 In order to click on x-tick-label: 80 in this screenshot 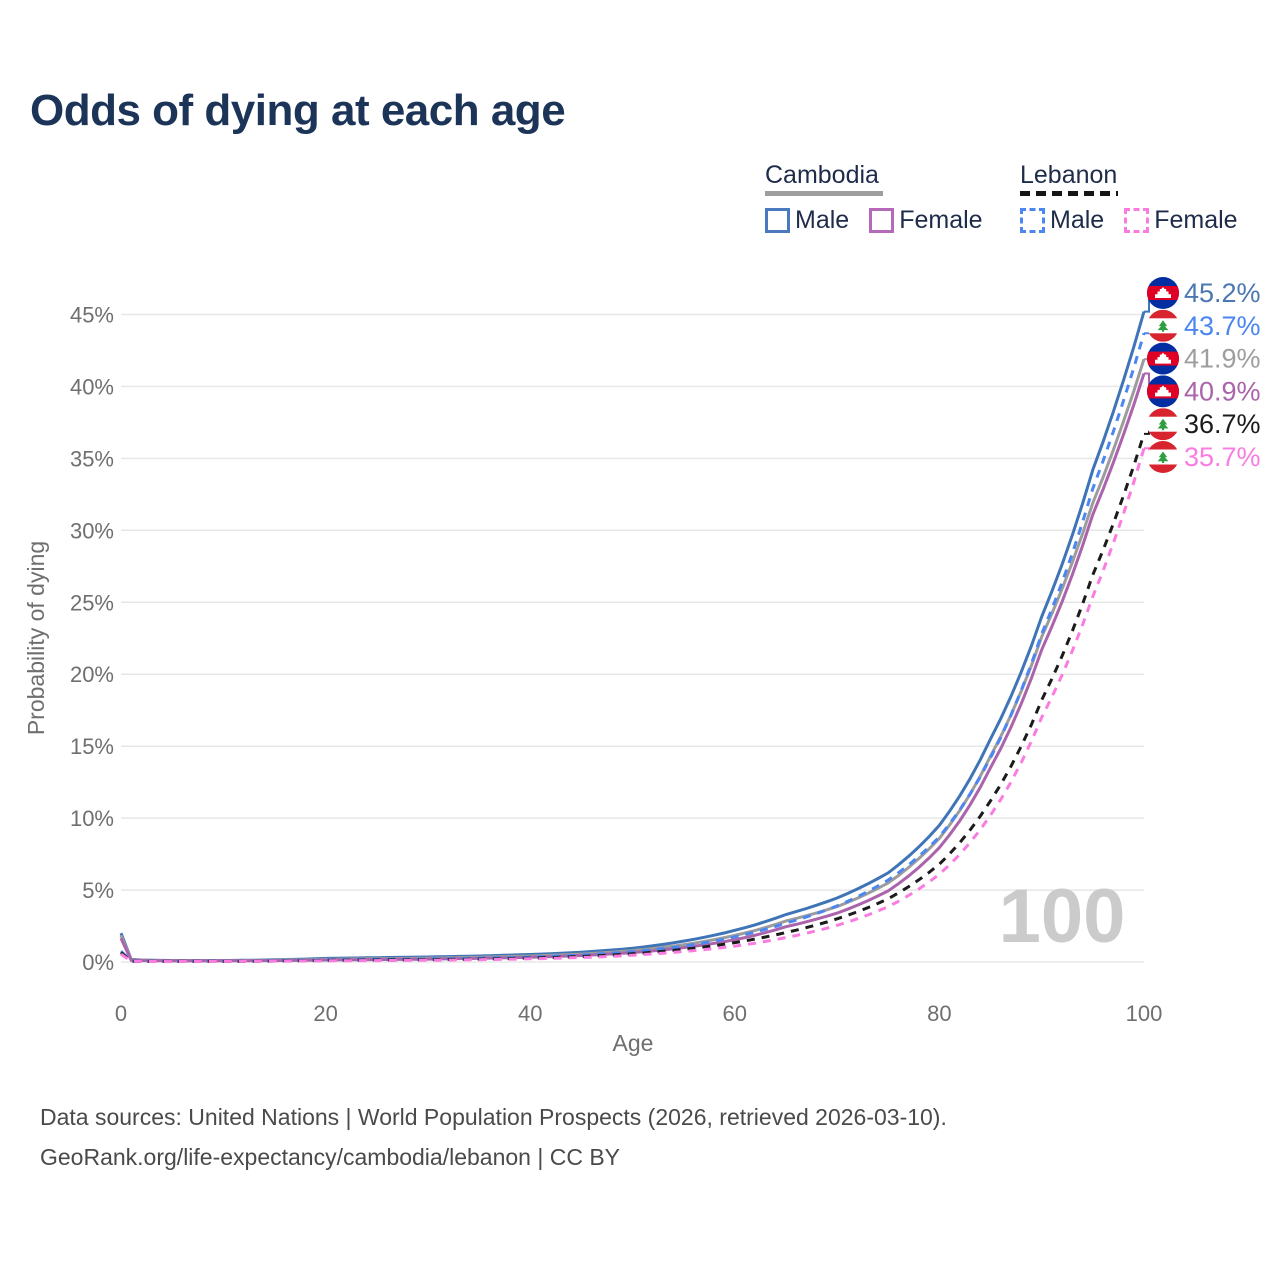, I will do `click(939, 1013)`.